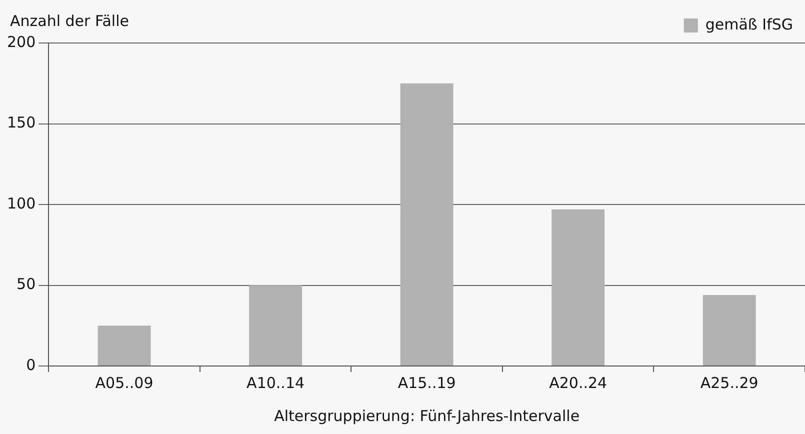  I want to click on x-tick-label: A10..14, so click(275, 383).